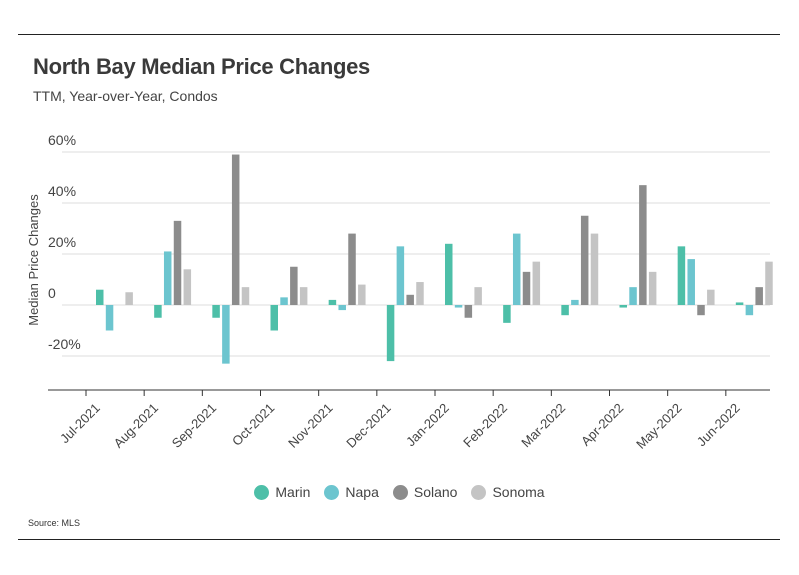  I want to click on x-tick-label: Aug-2021, so click(136, 425).